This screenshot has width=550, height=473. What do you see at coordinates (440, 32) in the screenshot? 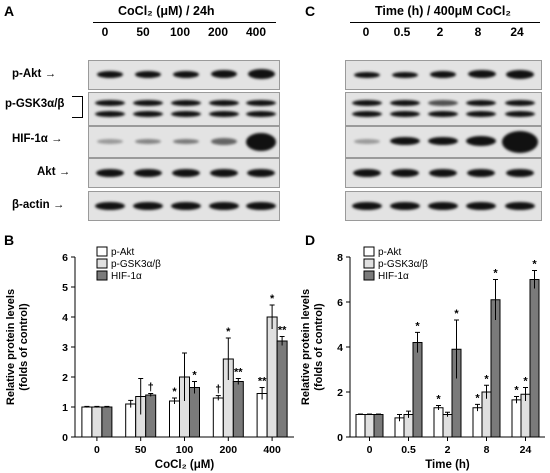
I see `panel-c-lane: 2` at bounding box center [440, 32].